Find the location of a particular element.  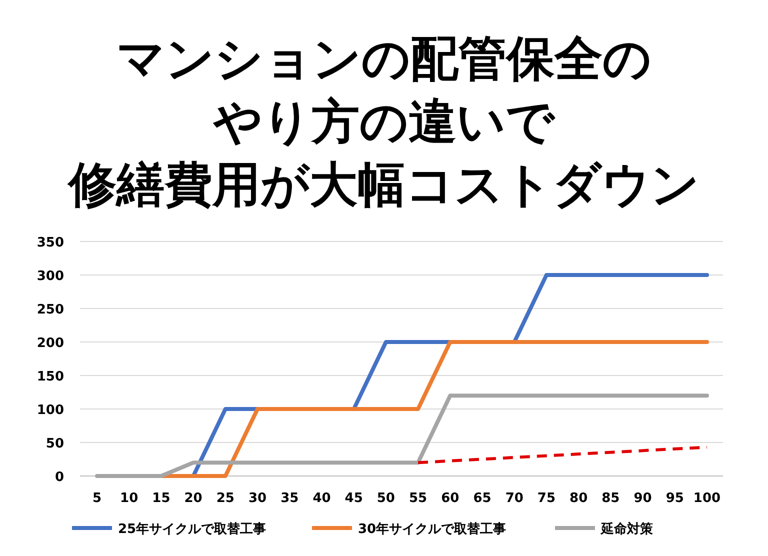

y-tick-label: 0 is located at coordinates (59, 477).